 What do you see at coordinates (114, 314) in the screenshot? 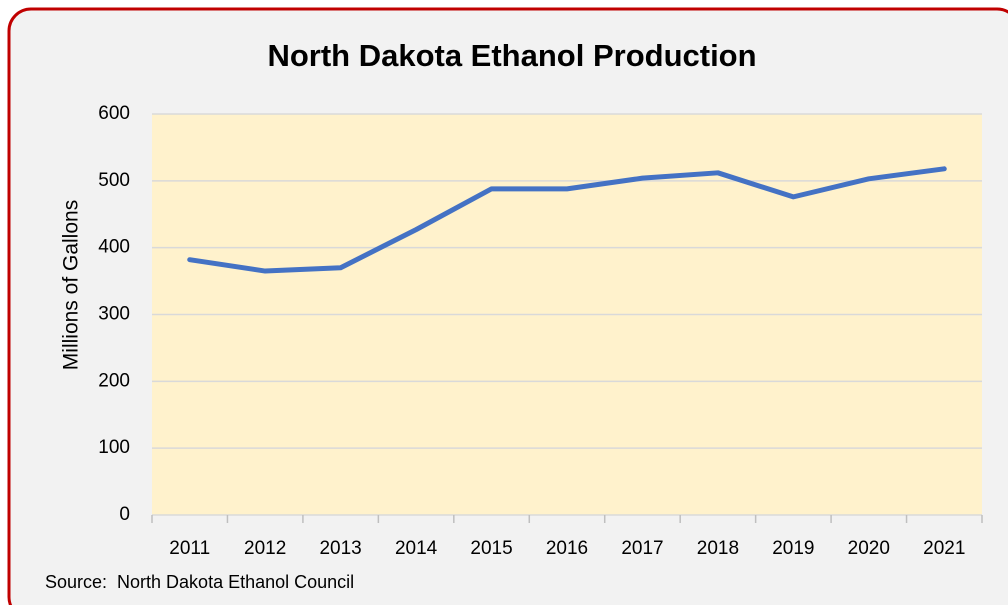
I see `y-tick-label: 300` at bounding box center [114, 314].